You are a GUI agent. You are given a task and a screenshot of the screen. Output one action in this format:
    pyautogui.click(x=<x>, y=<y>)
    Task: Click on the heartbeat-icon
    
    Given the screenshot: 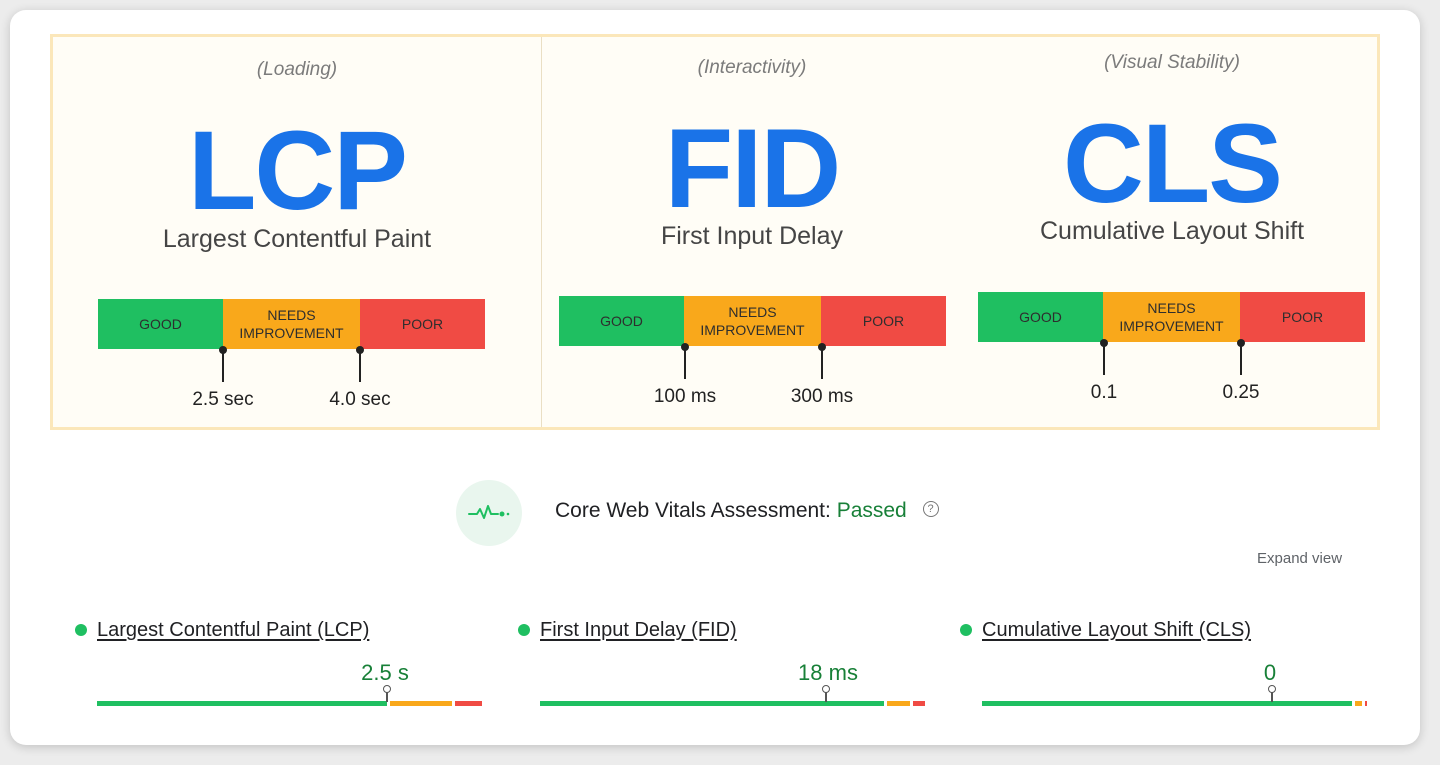 What is the action you would take?
    pyautogui.click(x=489, y=512)
    